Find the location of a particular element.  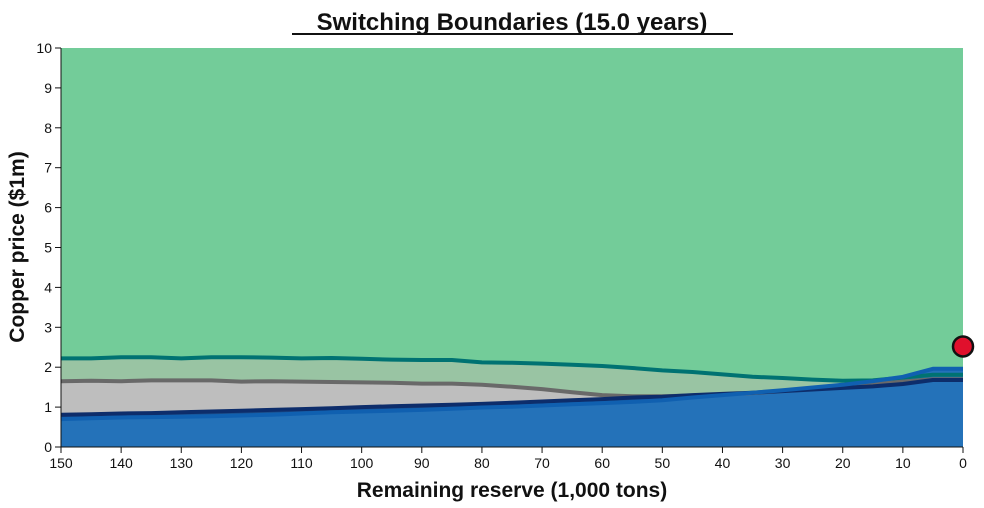

x-tick-label: 30 is located at coordinates (783, 463).